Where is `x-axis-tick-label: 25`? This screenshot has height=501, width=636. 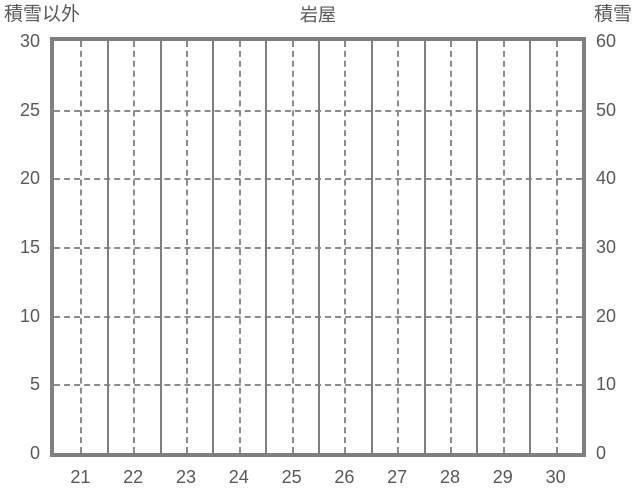
x-axis-tick-label: 25 is located at coordinates (291, 477).